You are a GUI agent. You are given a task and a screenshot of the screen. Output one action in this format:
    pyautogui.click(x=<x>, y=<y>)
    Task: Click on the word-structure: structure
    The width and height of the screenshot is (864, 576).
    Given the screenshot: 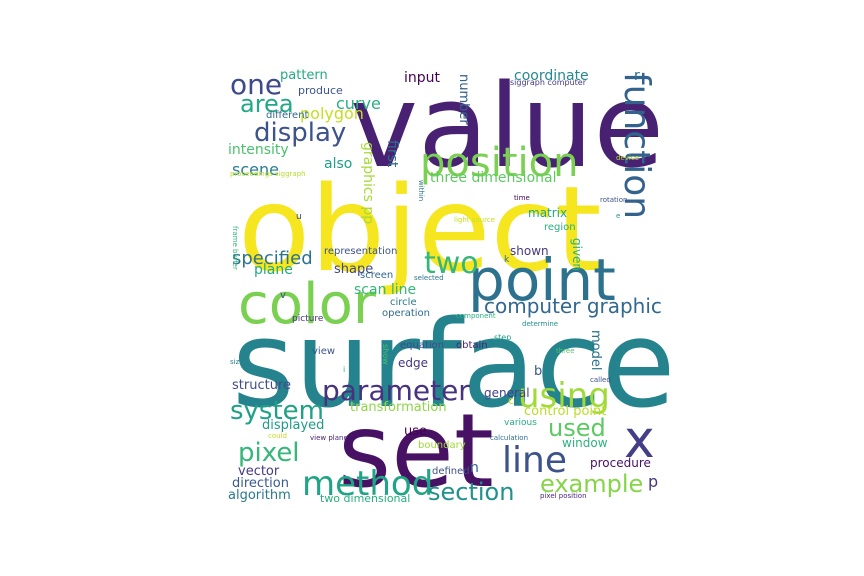 What is the action you would take?
    pyautogui.click(x=261, y=385)
    